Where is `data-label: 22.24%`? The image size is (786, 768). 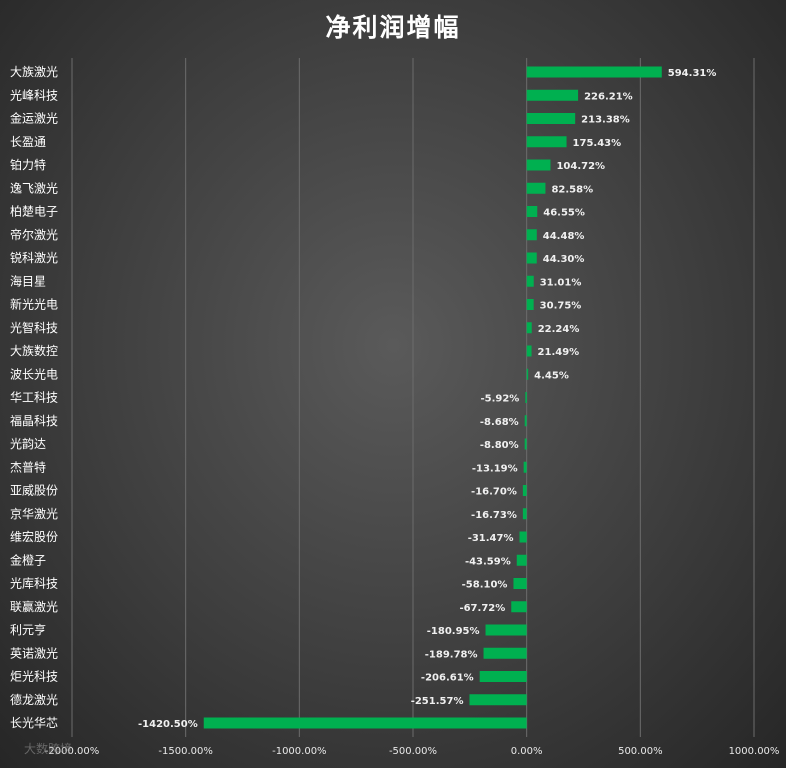 data-label: 22.24% is located at coordinates (559, 329).